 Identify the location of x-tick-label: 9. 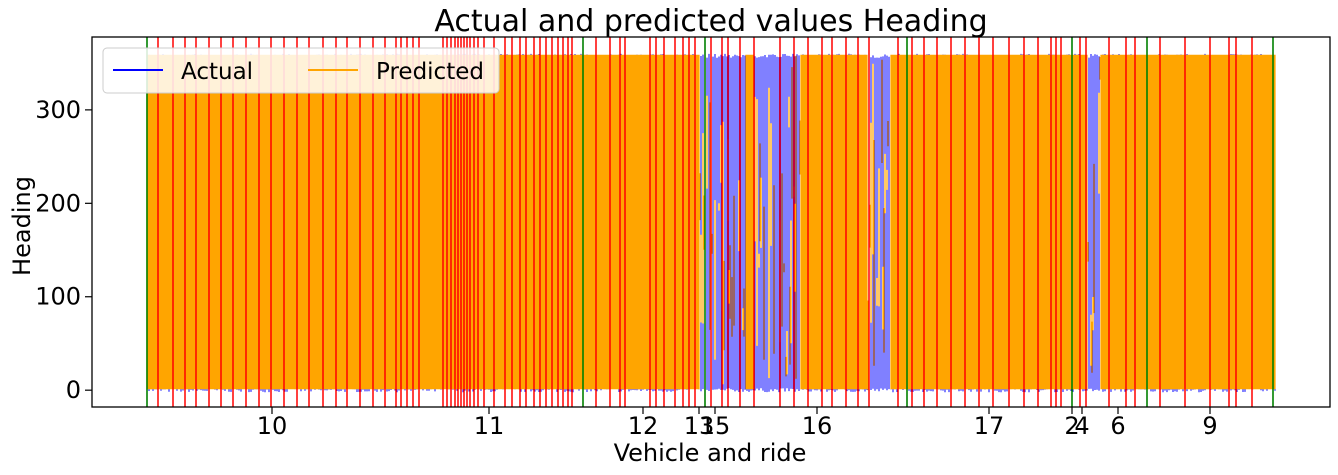
(1209, 426).